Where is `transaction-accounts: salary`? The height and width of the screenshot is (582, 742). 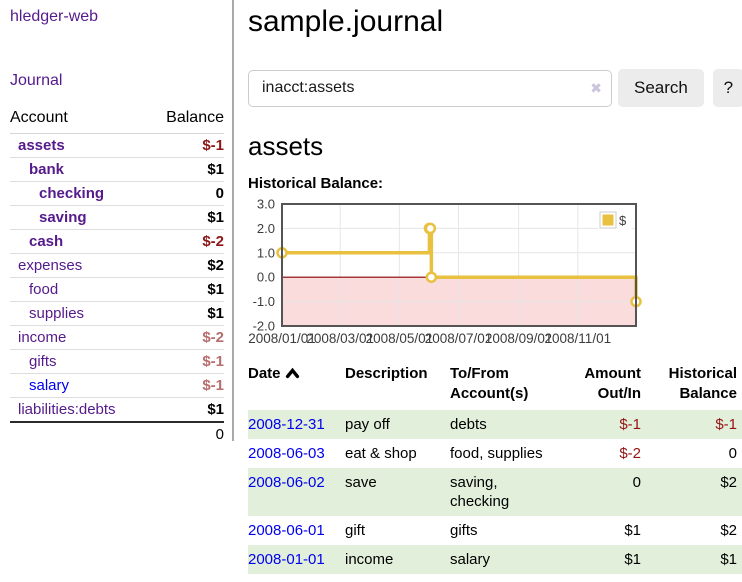
transaction-accounts: salary is located at coordinates (470, 559).